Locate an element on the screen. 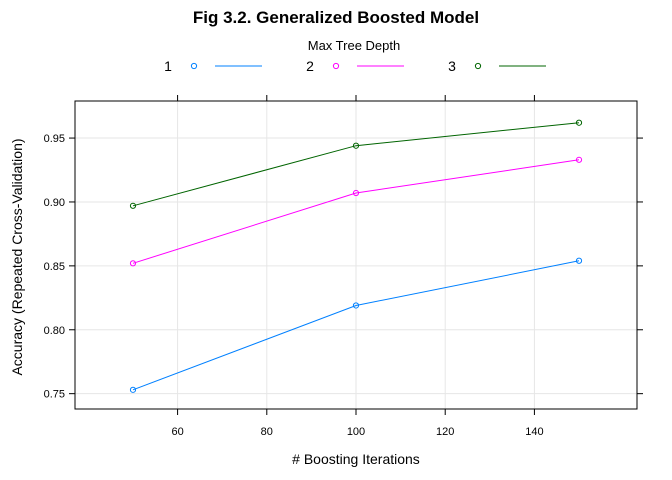 Image resolution: width=672 pixels, height=480 pixels. legend: 1 2 3 is located at coordinates (355, 66).